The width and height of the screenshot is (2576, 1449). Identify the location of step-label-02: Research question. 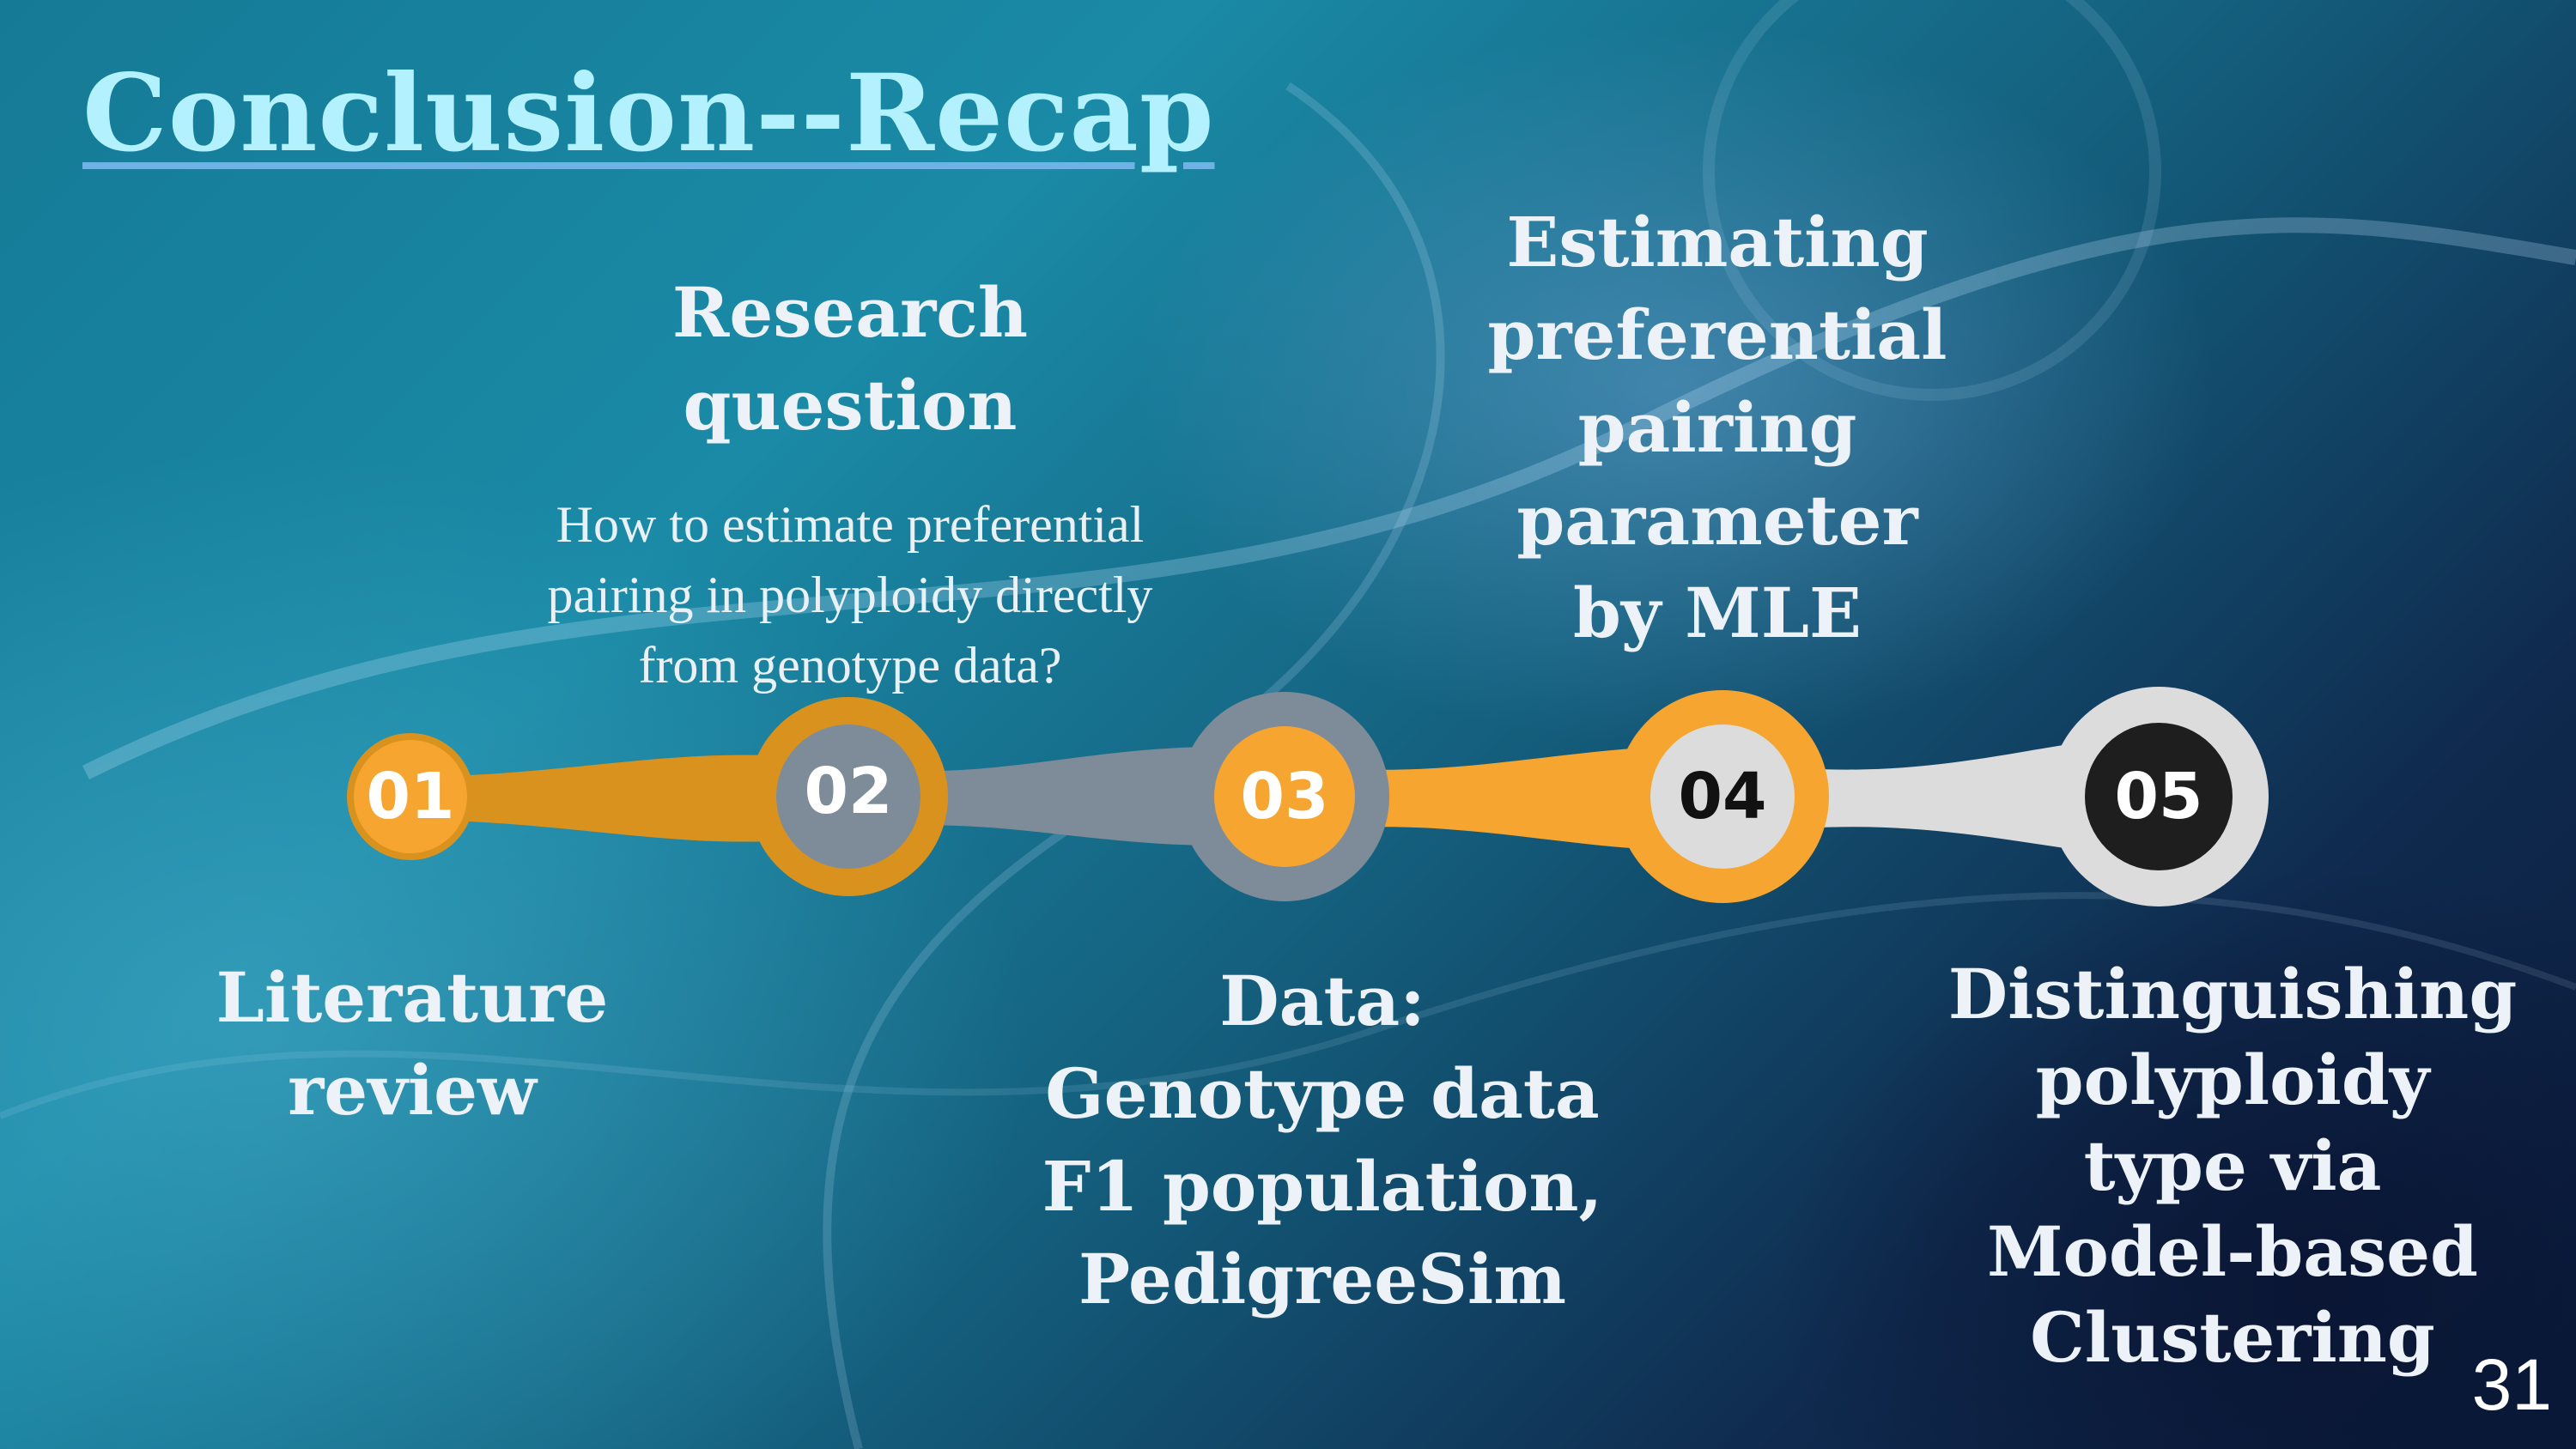
(850, 359).